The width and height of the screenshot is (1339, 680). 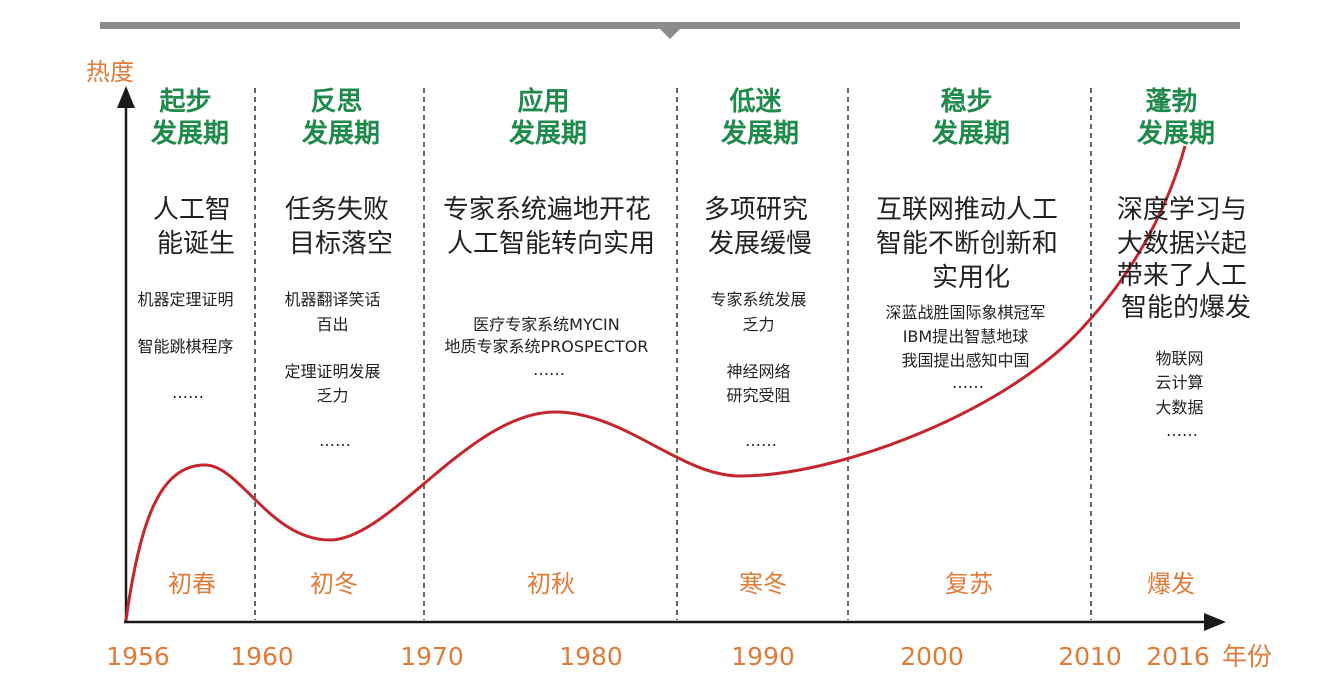 What do you see at coordinates (970, 117) in the screenshot?
I see `phase-title-5: 稳步 发展期` at bounding box center [970, 117].